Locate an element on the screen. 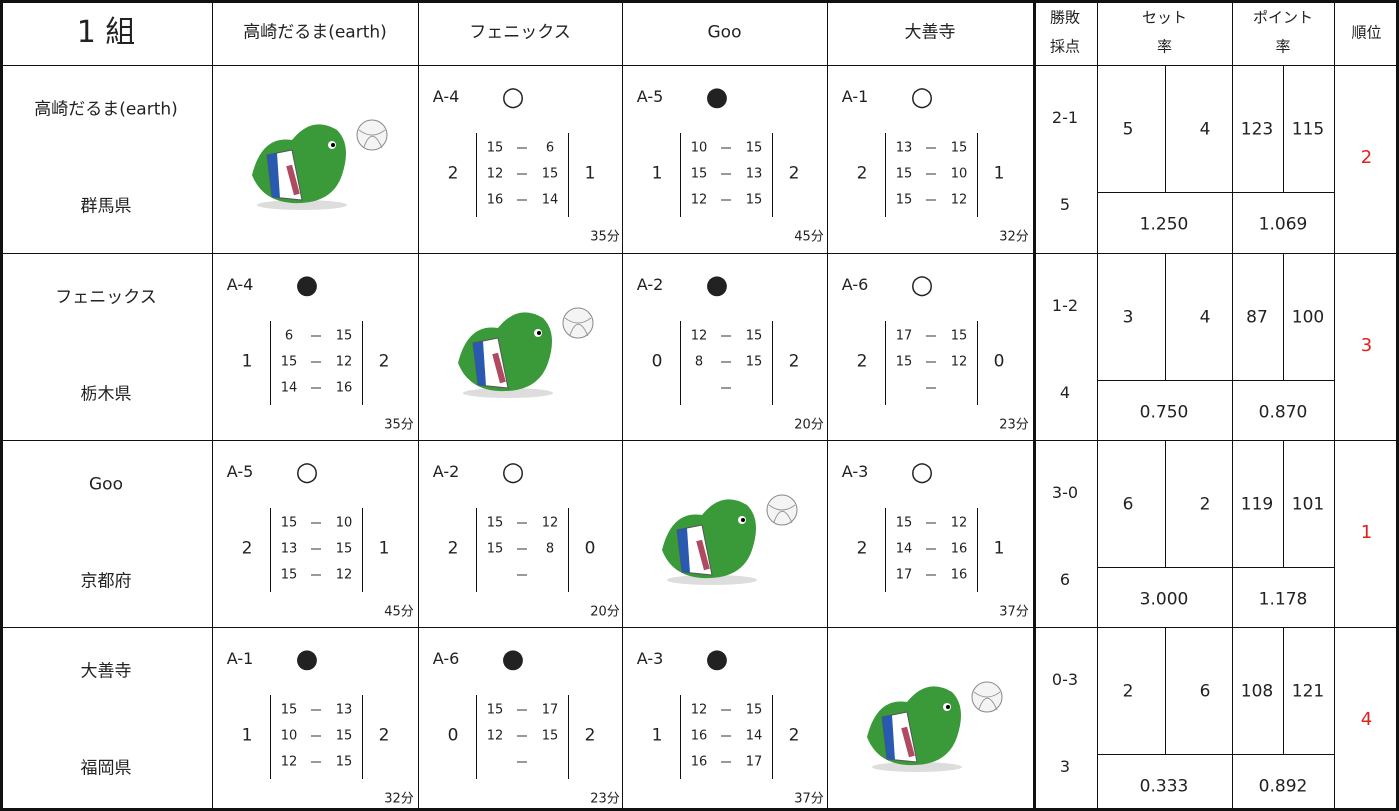 This screenshot has height=811, width=1399. point-rate-header: 率 is located at coordinates (1283, 46).